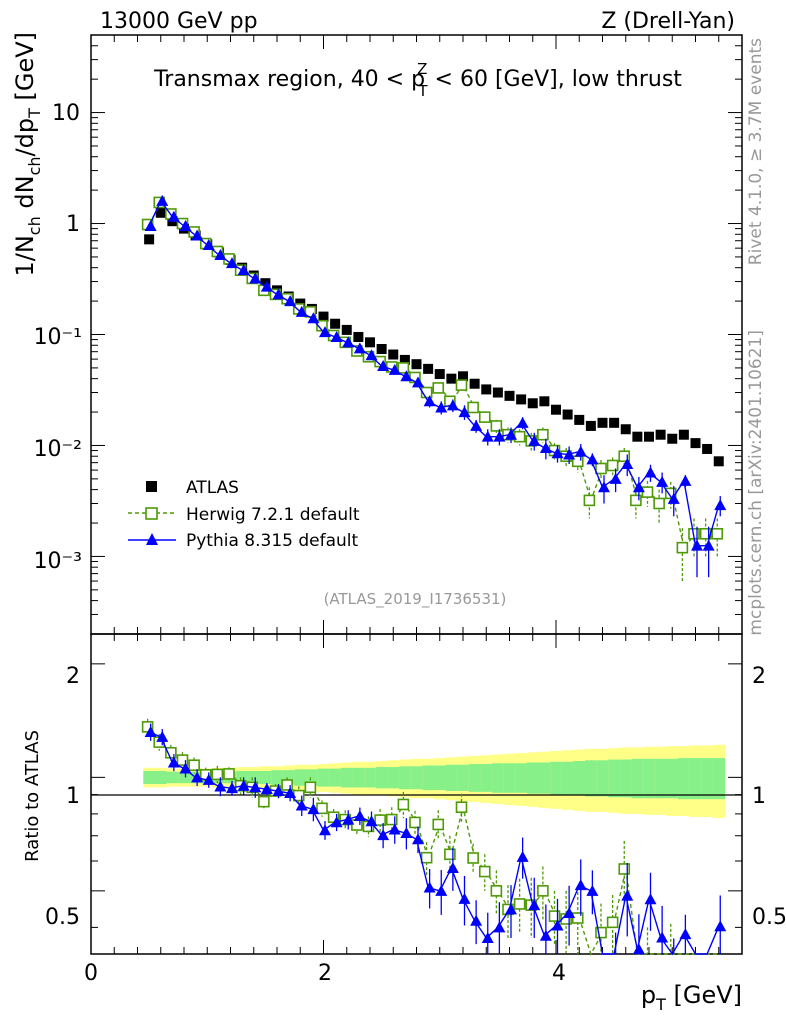 The width and height of the screenshot is (786, 1024). Describe the element at coordinates (73, 796) in the screenshot. I see `ratio-y-tick-1-left: 1` at that location.